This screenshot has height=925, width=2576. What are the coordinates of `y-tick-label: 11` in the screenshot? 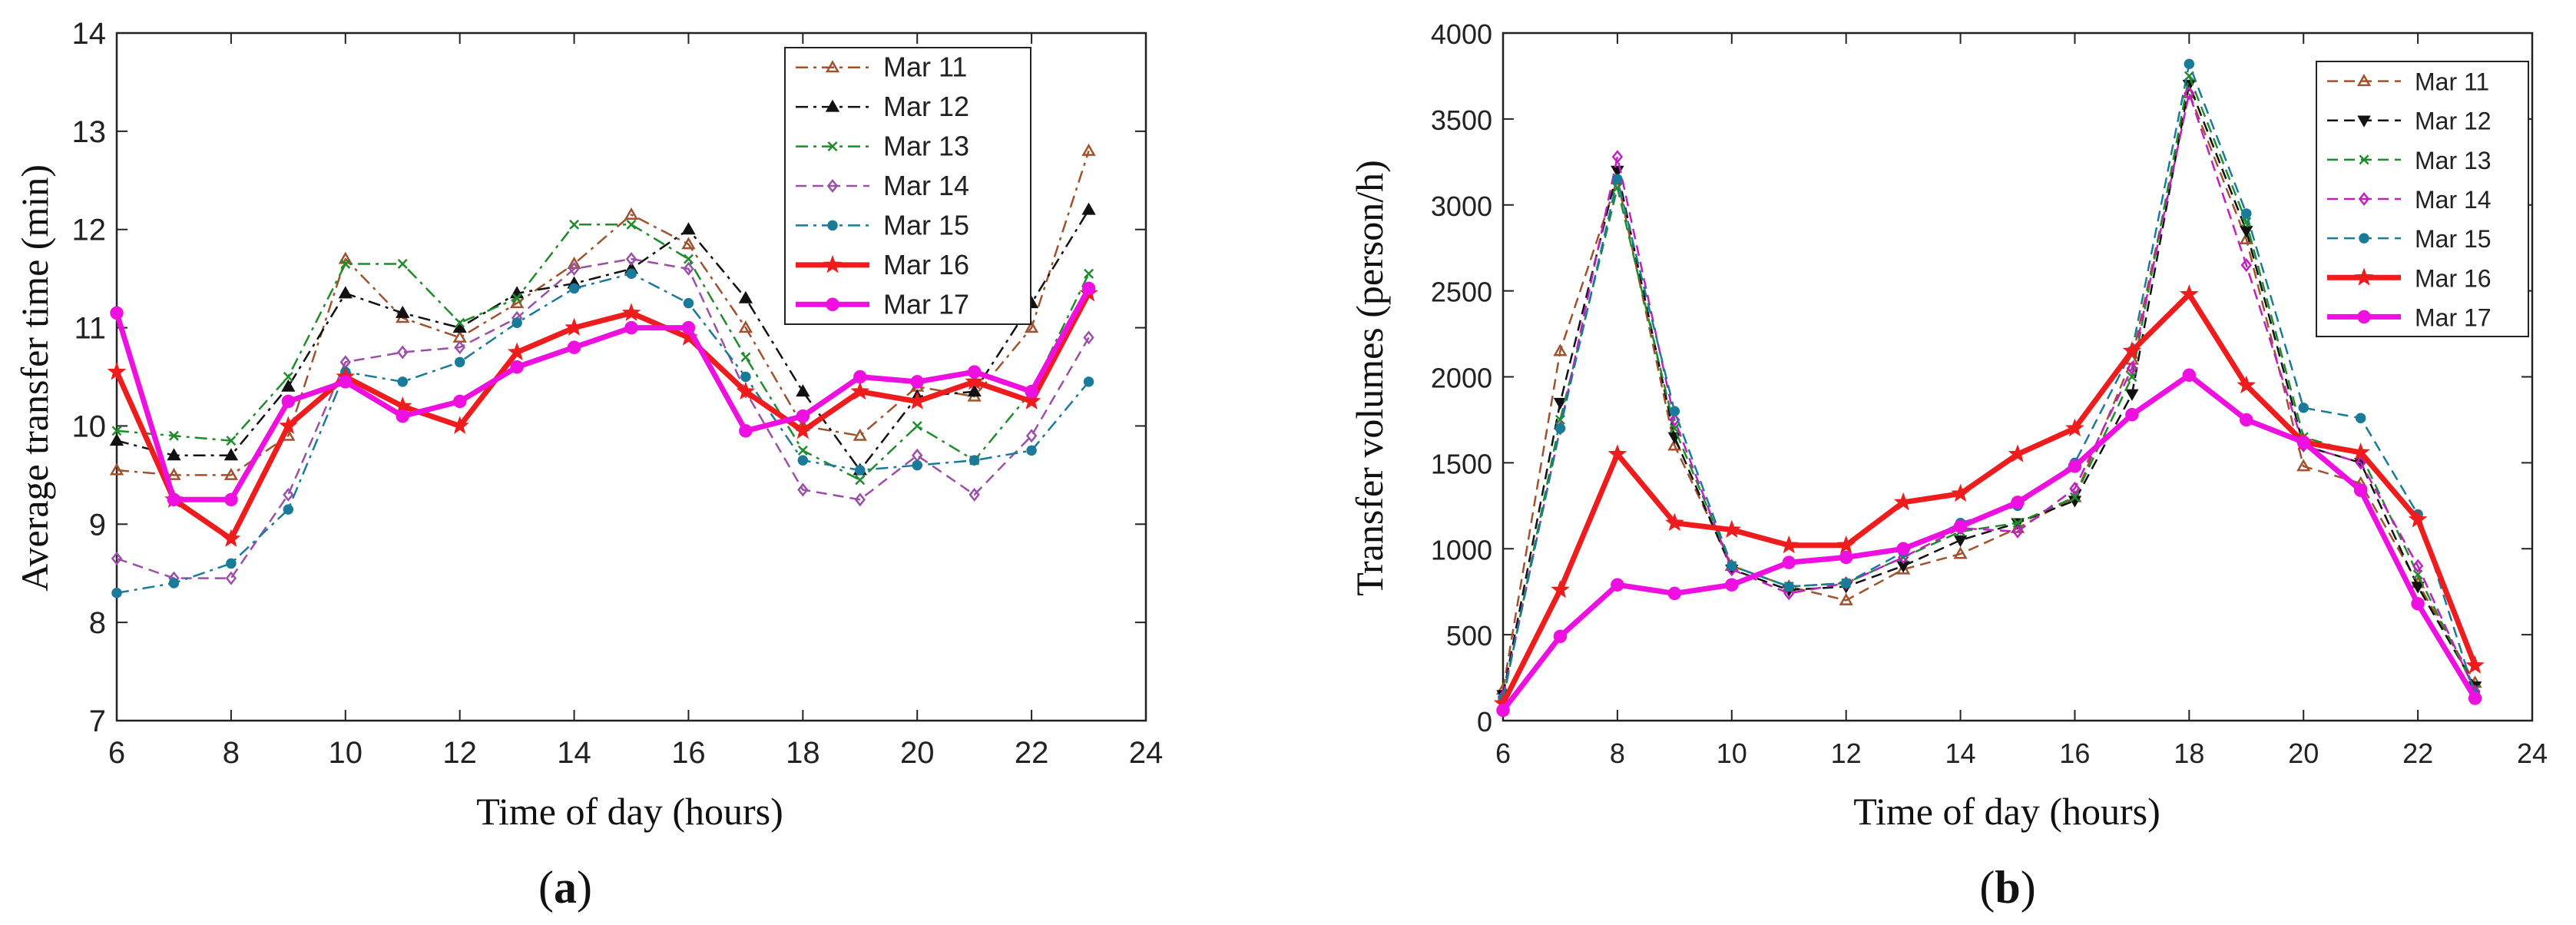 It's located at (90, 329).